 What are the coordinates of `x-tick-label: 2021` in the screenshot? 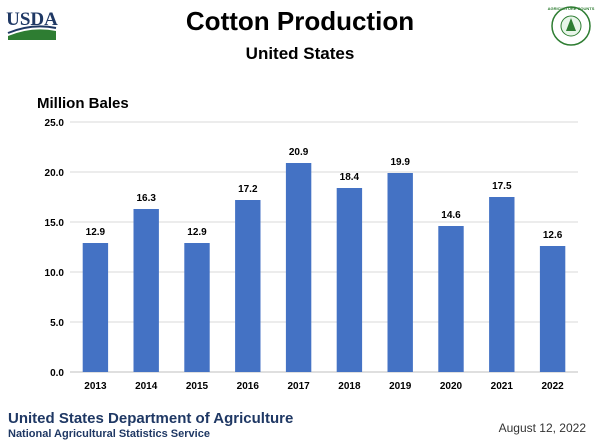 It's located at (502, 386).